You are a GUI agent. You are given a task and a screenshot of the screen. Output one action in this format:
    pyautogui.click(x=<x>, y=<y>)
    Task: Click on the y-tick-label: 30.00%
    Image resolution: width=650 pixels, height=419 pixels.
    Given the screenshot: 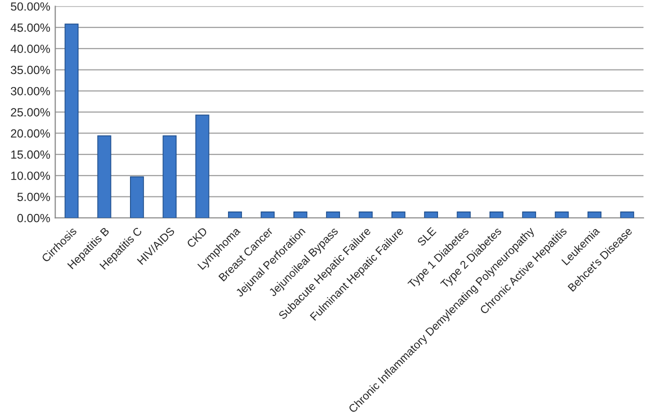 What is the action you would take?
    pyautogui.click(x=30, y=91)
    